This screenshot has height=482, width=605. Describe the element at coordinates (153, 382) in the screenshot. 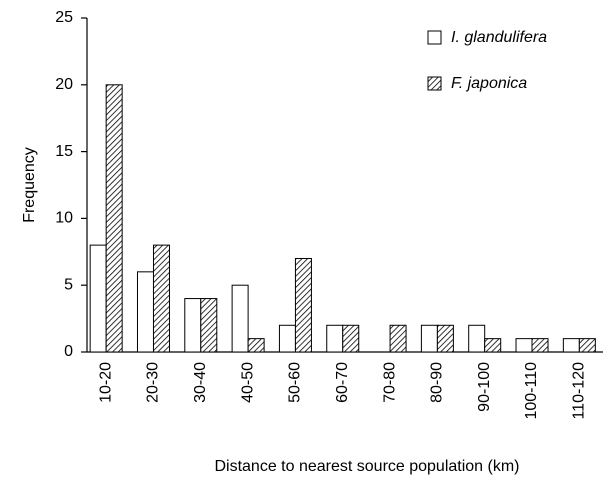

I see `x-tick-label: 20-30` at that location.